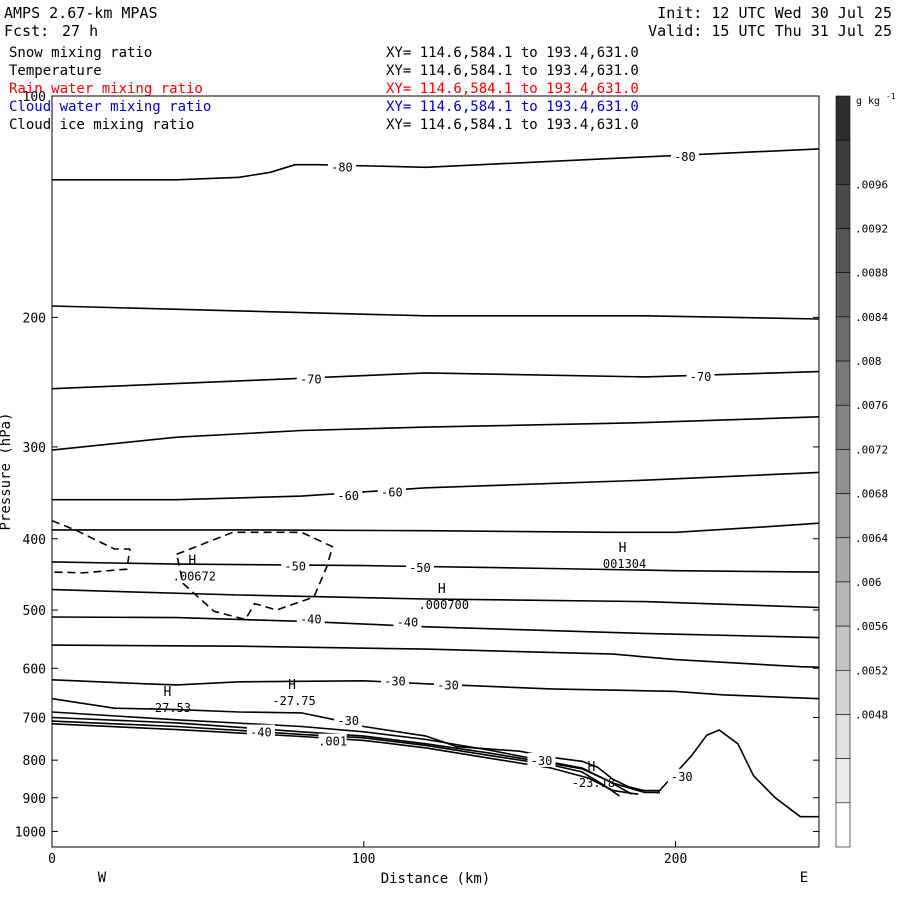 The height and width of the screenshot is (900, 900). What do you see at coordinates (871, 273) in the screenshot?
I see `colorbar-label: .0088` at bounding box center [871, 273].